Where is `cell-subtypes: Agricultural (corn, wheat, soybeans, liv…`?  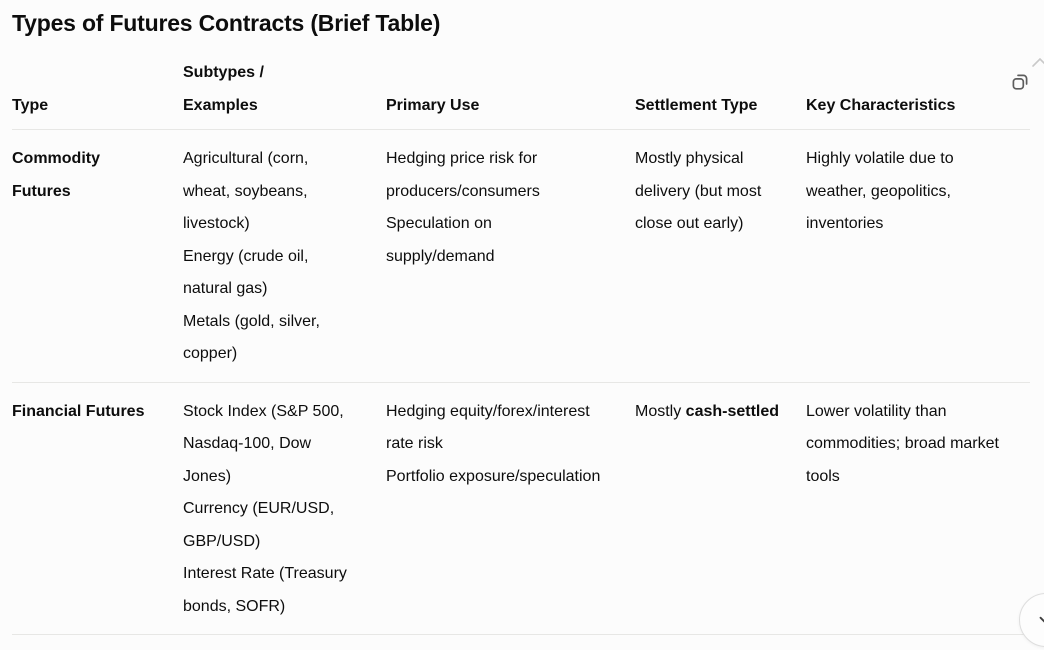
cell-subtypes: Agricultural (corn, wheat, soybeans, liv… is located at coordinates (284, 256).